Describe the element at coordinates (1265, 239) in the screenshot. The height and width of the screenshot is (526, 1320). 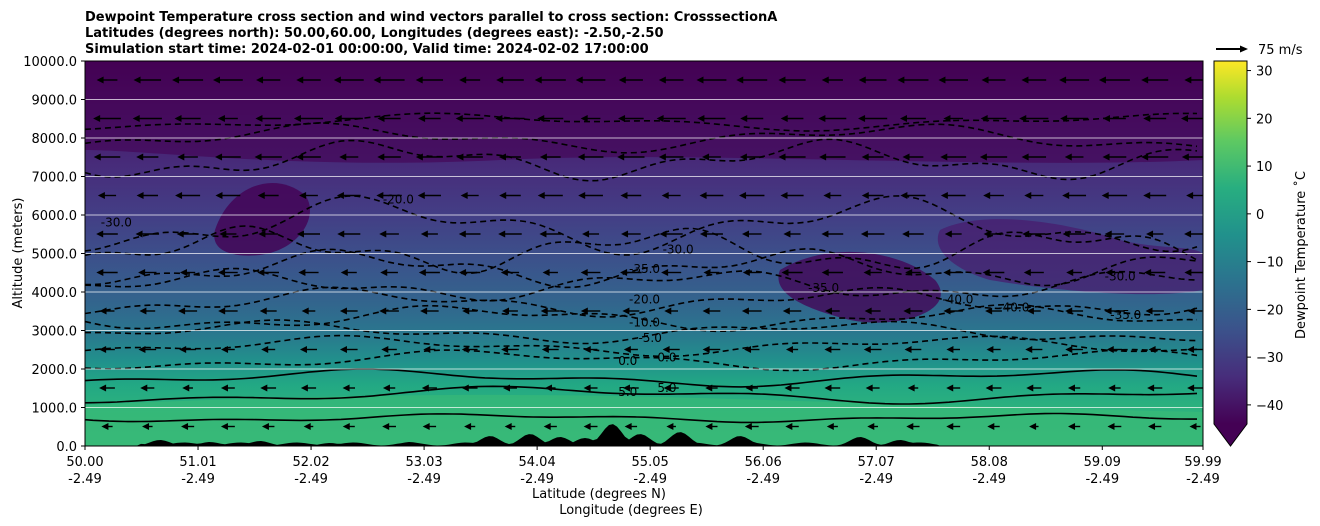
I see `colorbar-ticks: −40 −30 −20 −10 0 10 20 30` at that location.